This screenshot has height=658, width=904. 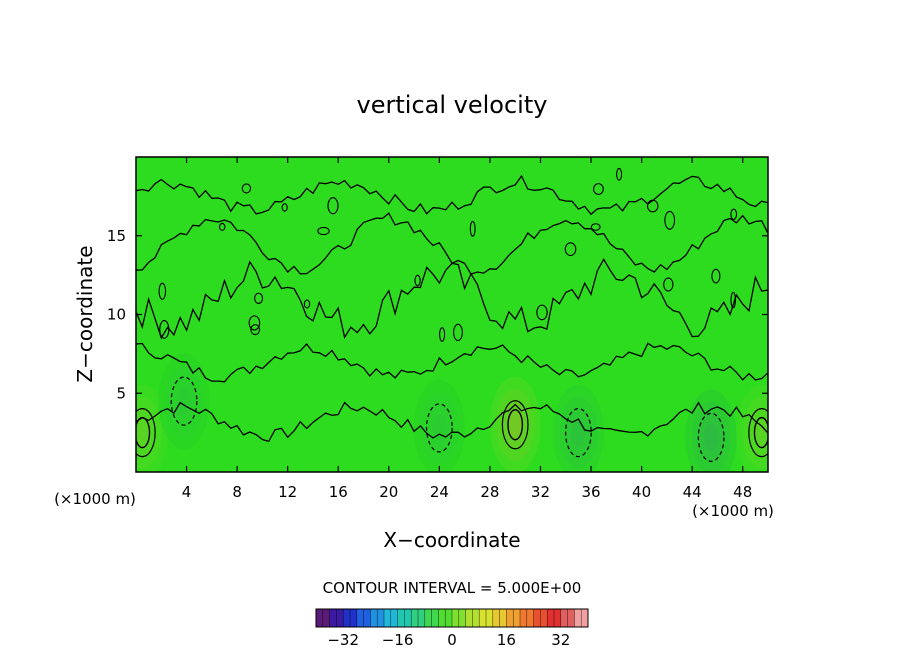 What do you see at coordinates (692, 492) in the screenshot?
I see `x-tick-label-44: 44` at bounding box center [692, 492].